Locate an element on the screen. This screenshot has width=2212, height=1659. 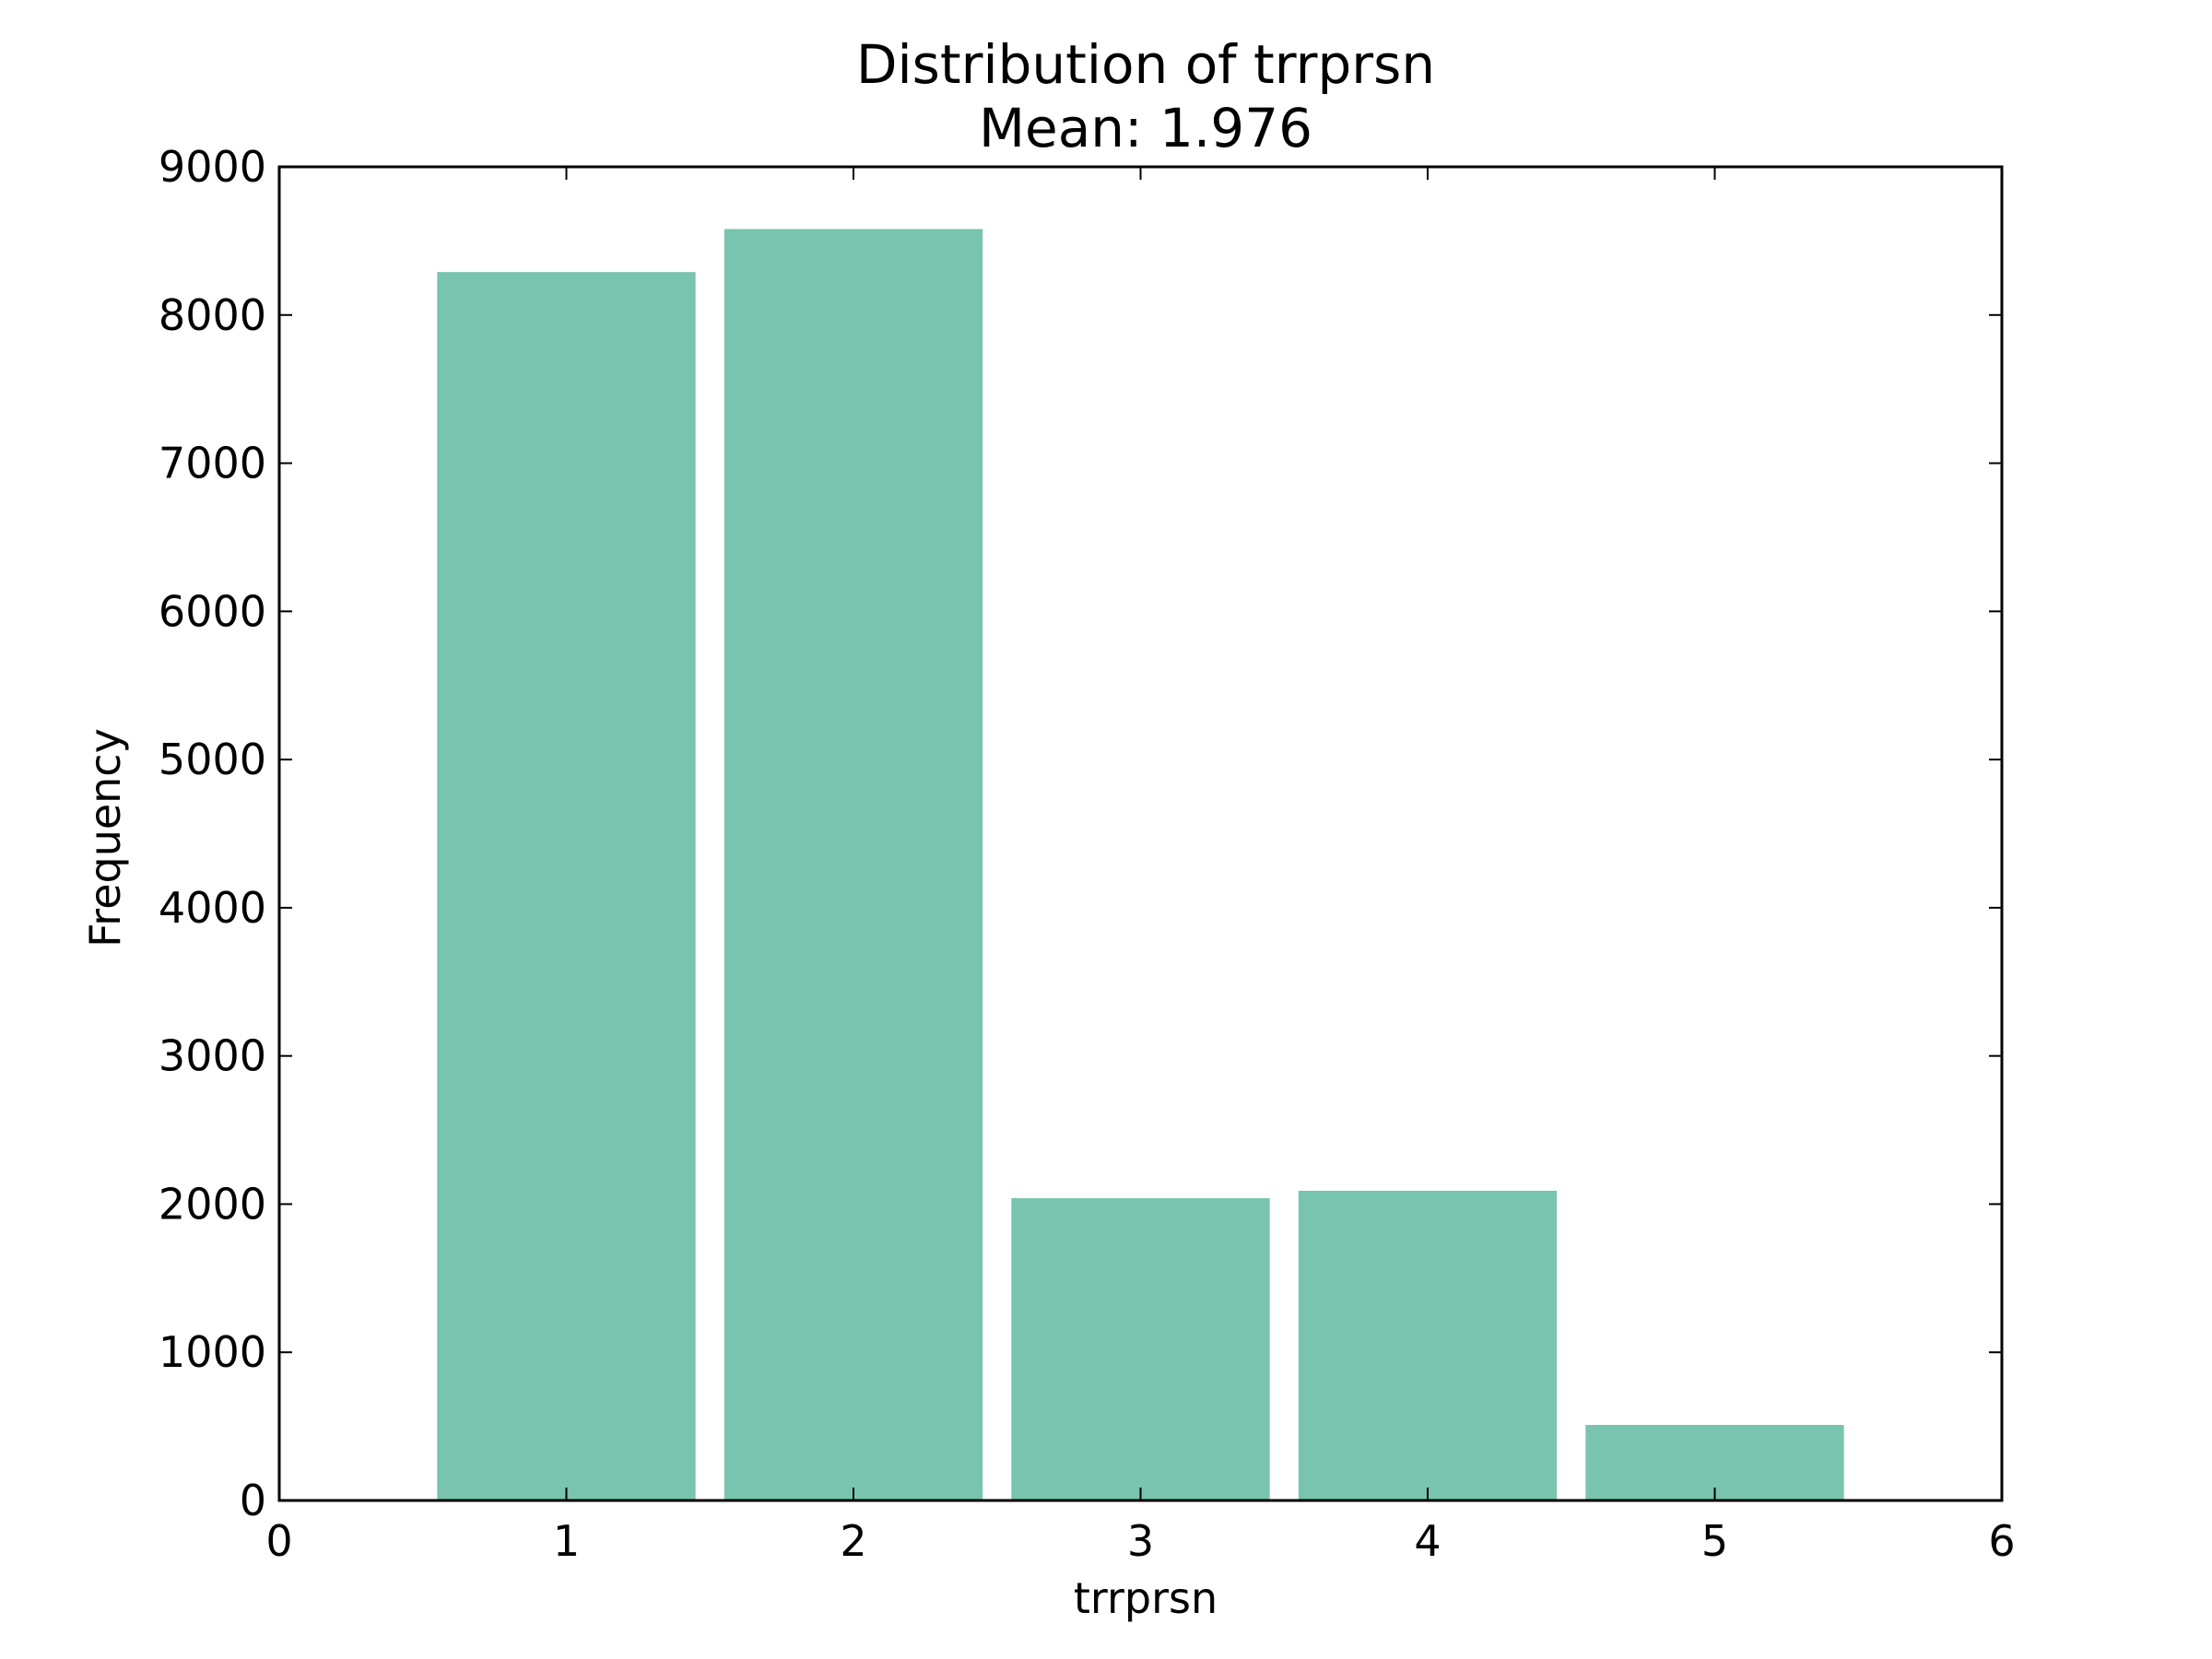
y-tick-label-6000: 6000 is located at coordinates (212, 611).